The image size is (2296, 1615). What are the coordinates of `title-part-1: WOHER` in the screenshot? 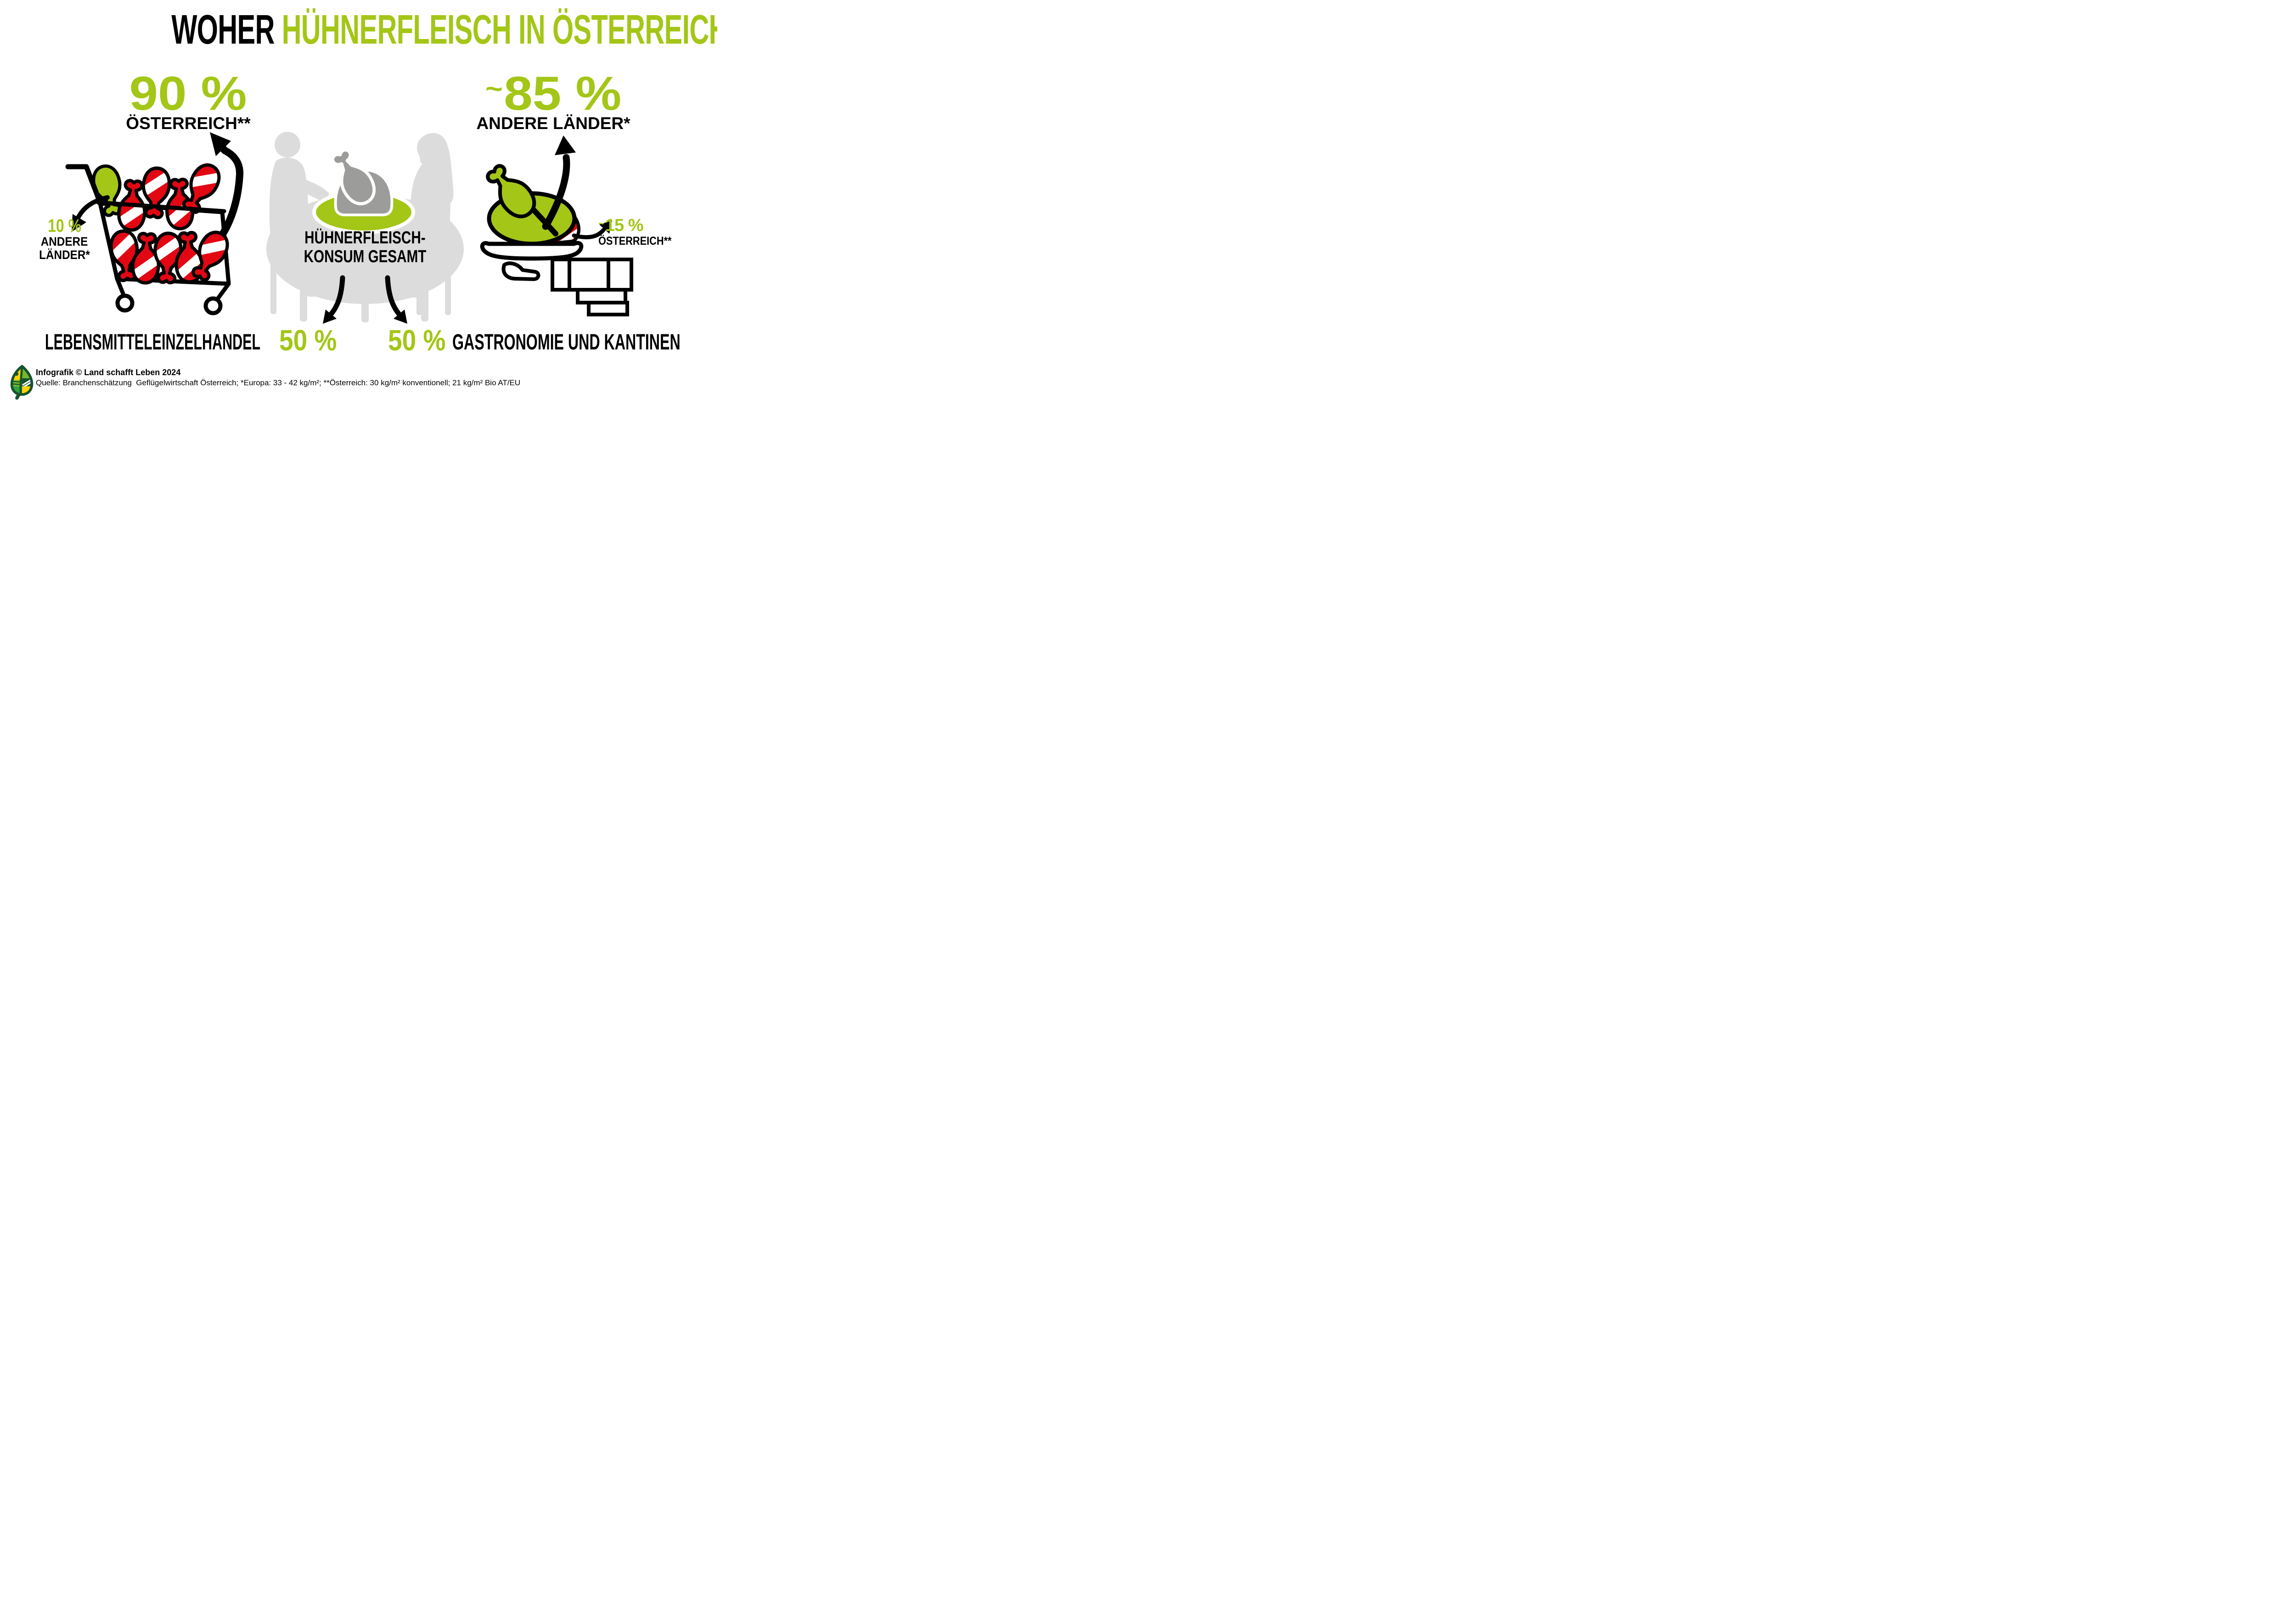 It's located at (223, 30).